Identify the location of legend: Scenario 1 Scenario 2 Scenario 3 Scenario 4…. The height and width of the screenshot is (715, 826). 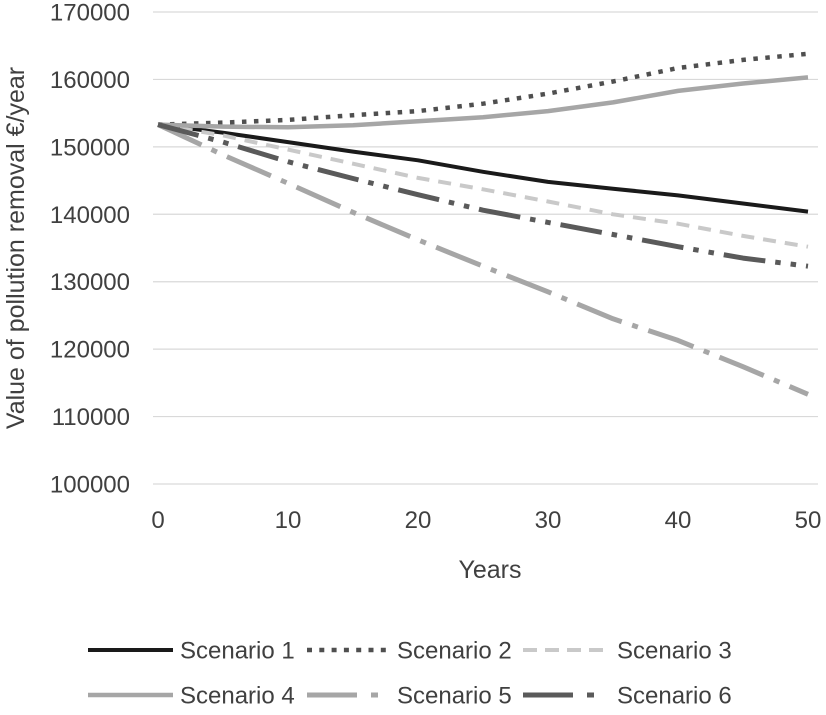
(410, 674).